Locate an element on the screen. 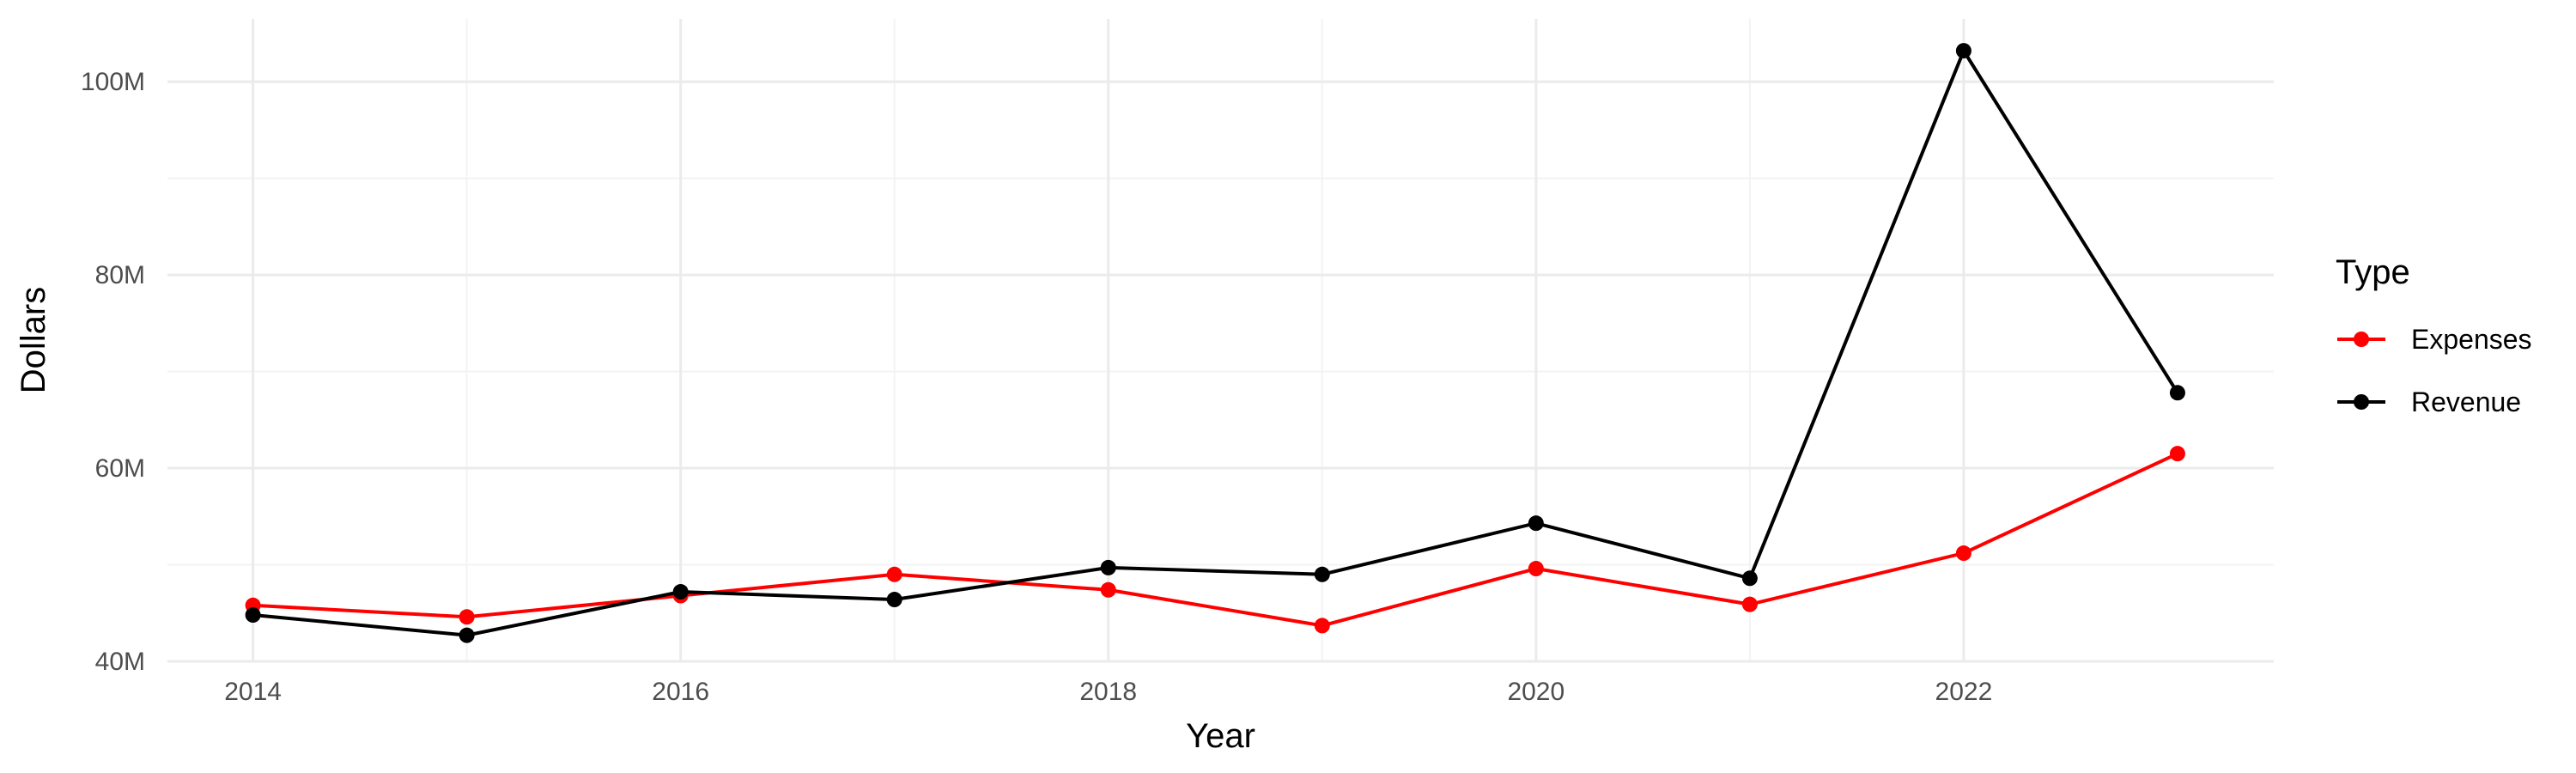 This screenshot has width=2576, height=773. y-tick-label: 80M is located at coordinates (120, 275).